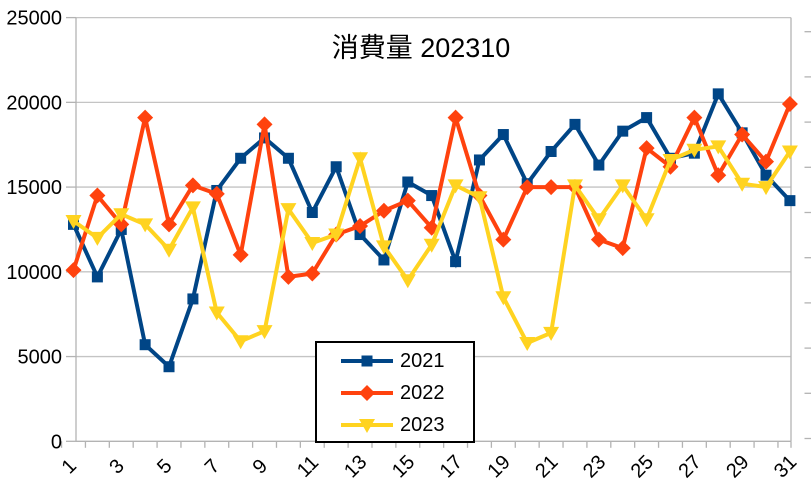  I want to click on chart-title: 消費量 202310, so click(421, 48).